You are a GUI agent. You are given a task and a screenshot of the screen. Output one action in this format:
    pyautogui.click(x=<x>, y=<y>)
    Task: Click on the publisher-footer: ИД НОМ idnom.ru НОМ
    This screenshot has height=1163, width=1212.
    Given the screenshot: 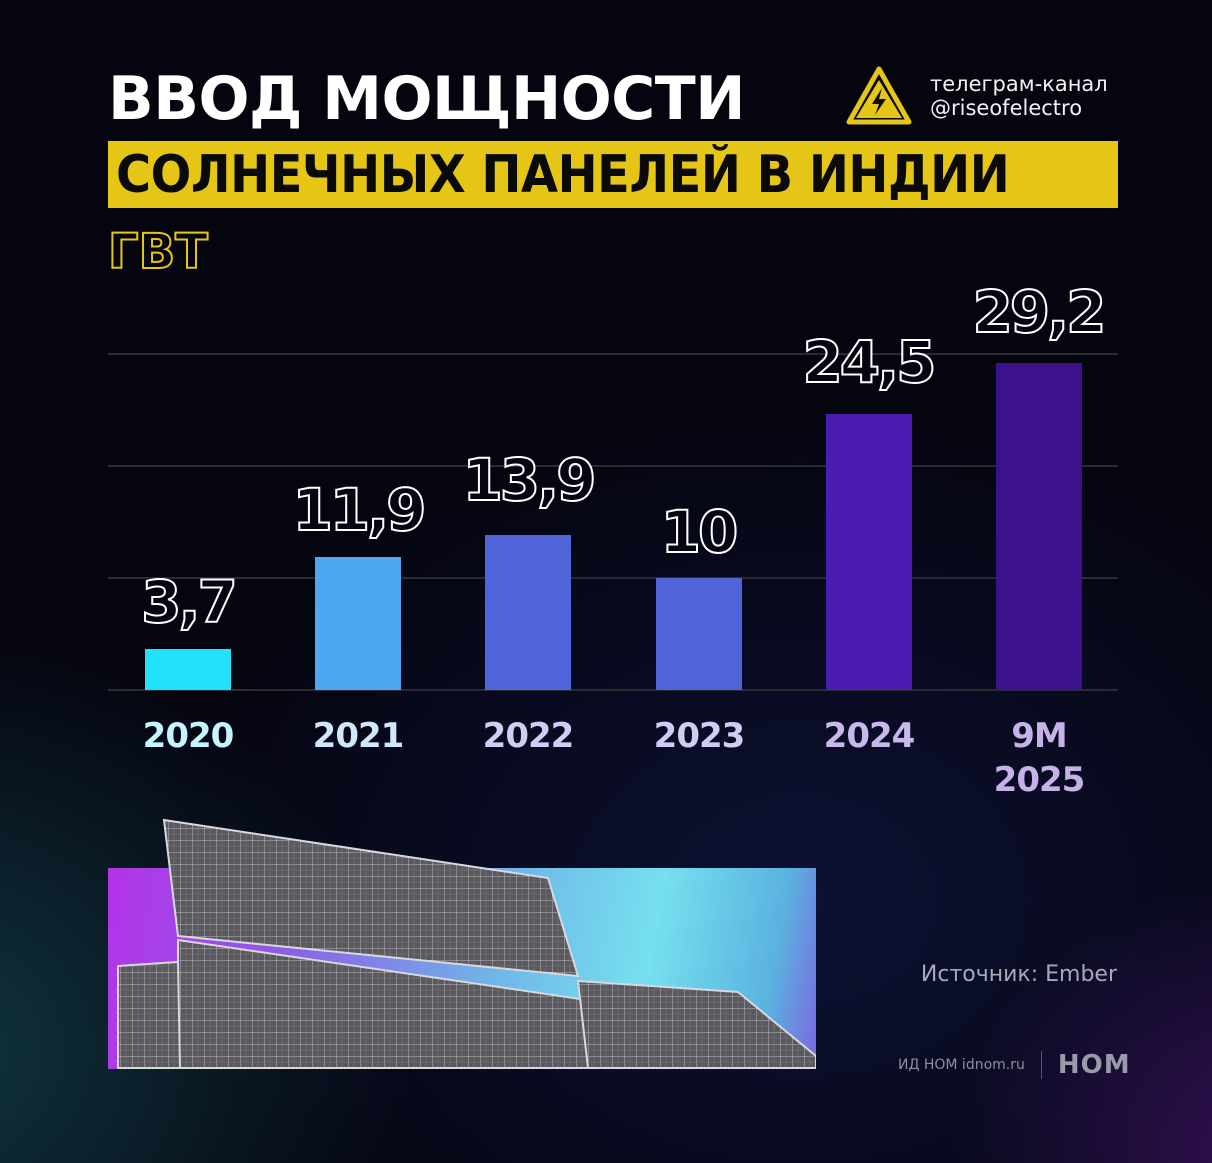 What is the action you would take?
    pyautogui.click(x=1014, y=1065)
    